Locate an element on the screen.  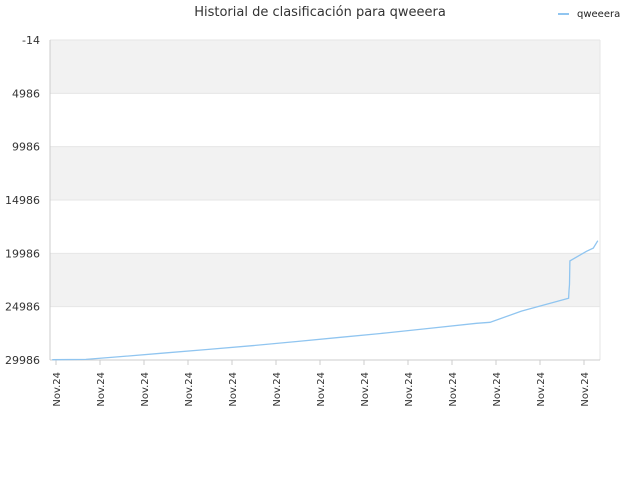
legend-label: qweeera is located at coordinates (599, 14).